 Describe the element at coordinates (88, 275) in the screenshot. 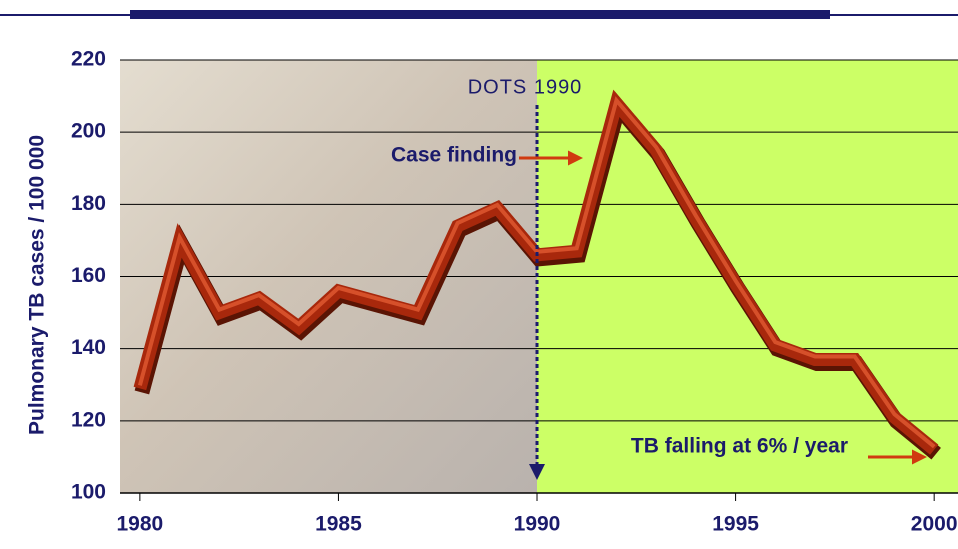

I see `y-tick-label: 160` at that location.